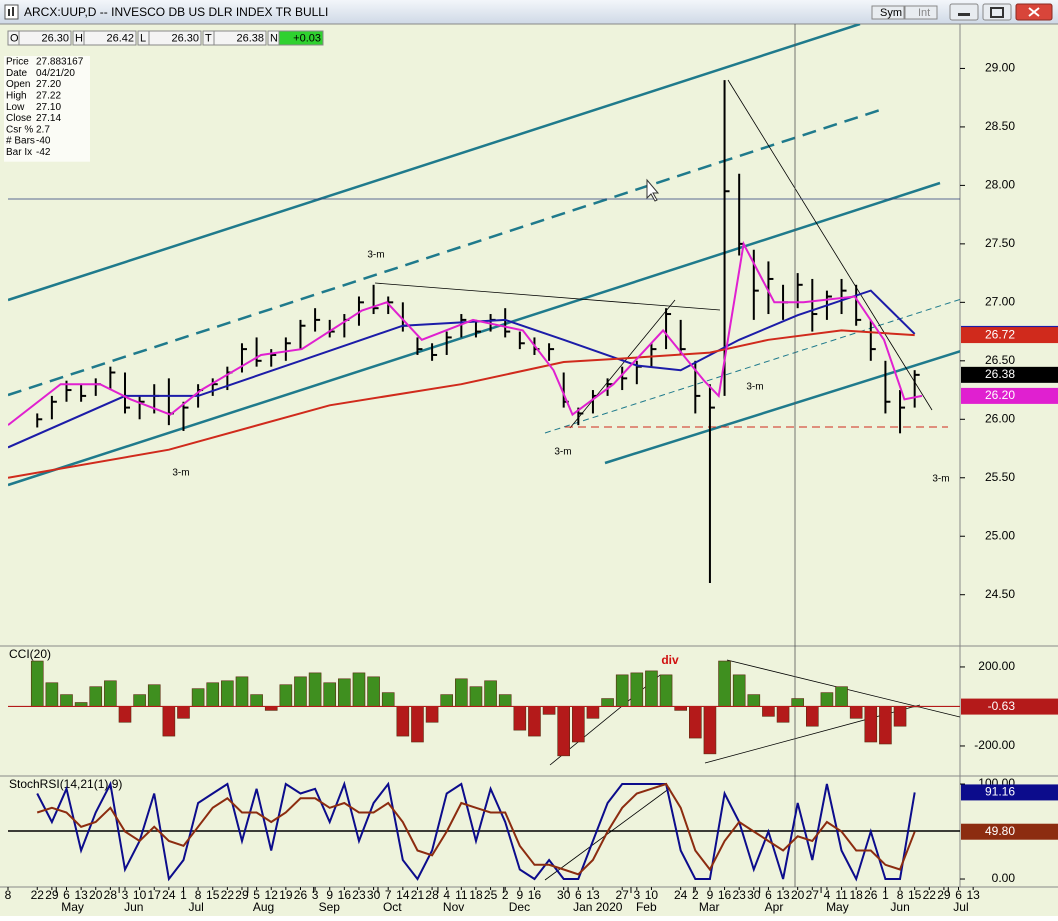 This screenshot has height=921, width=1058. I want to click on axis-value-label: 26.72, so click(1000, 334).